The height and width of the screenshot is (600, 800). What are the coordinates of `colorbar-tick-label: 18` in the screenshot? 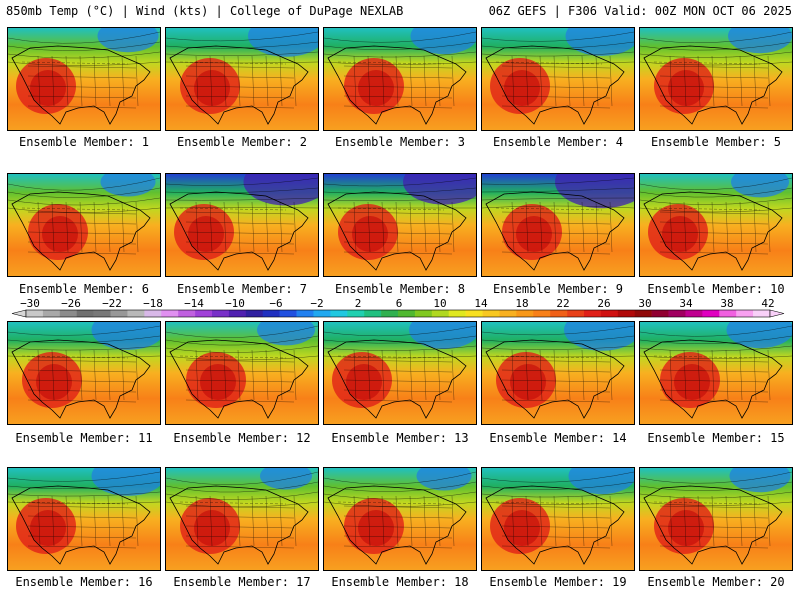 It's located at (521, 304).